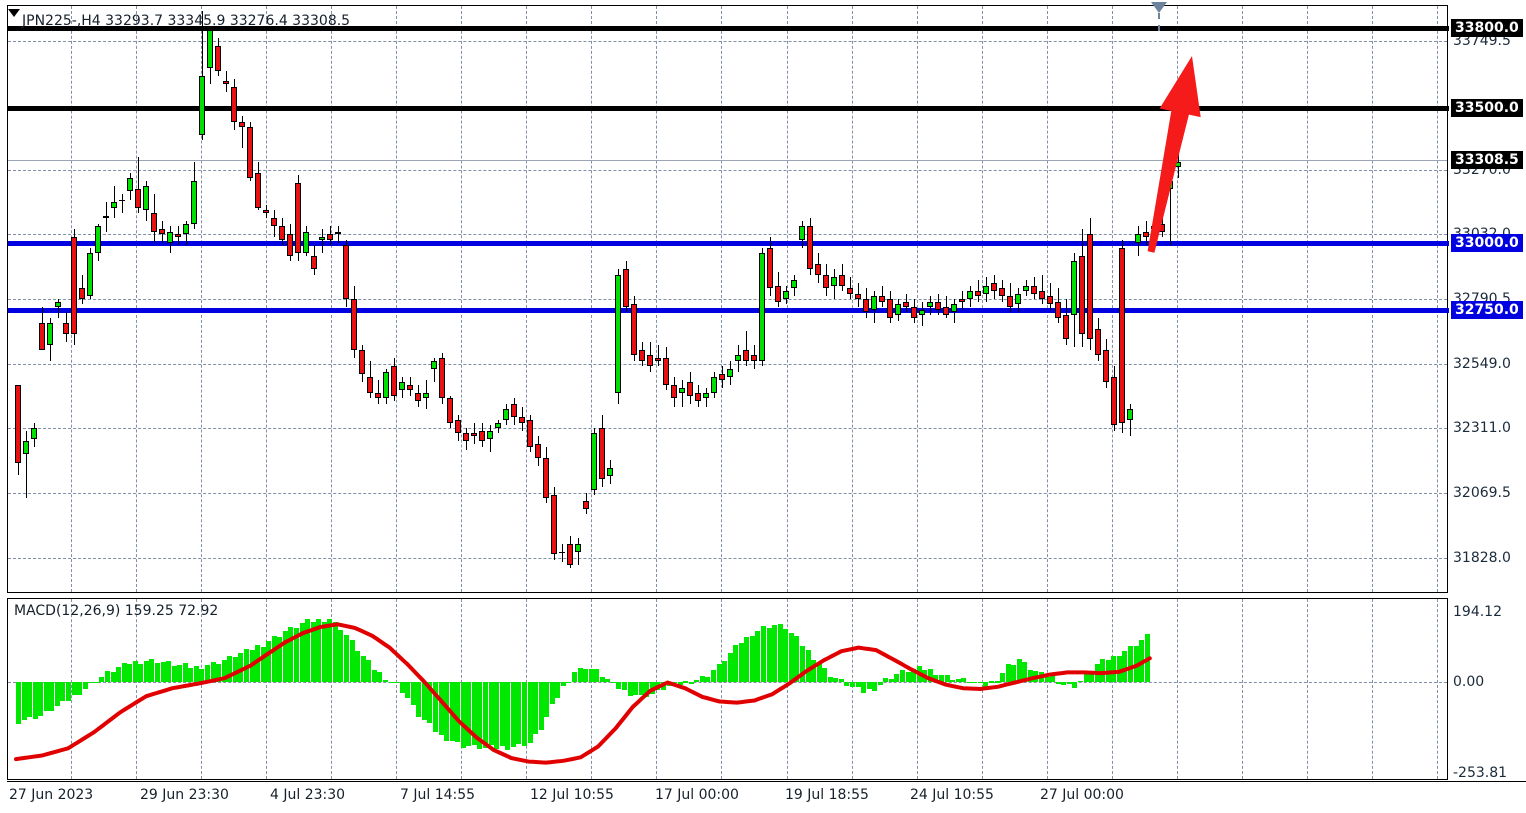  What do you see at coordinates (1082, 795) in the screenshot?
I see `time-axis-label: 27 Jul 00:00` at bounding box center [1082, 795].